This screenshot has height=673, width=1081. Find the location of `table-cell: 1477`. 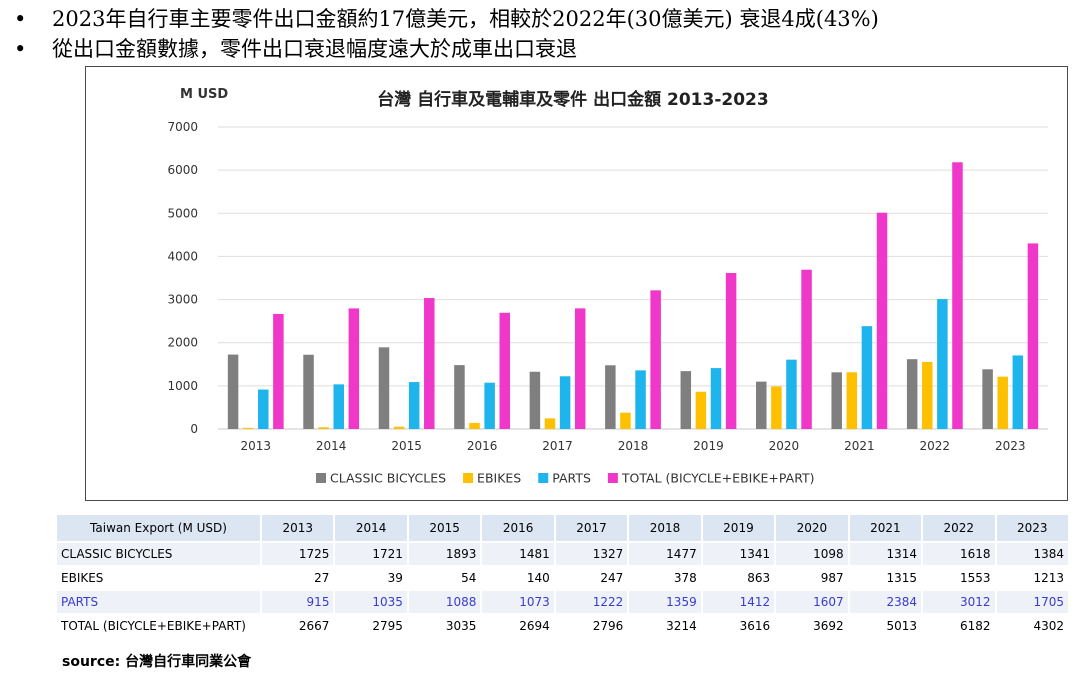

table-cell: 1477 is located at coordinates (665, 554).